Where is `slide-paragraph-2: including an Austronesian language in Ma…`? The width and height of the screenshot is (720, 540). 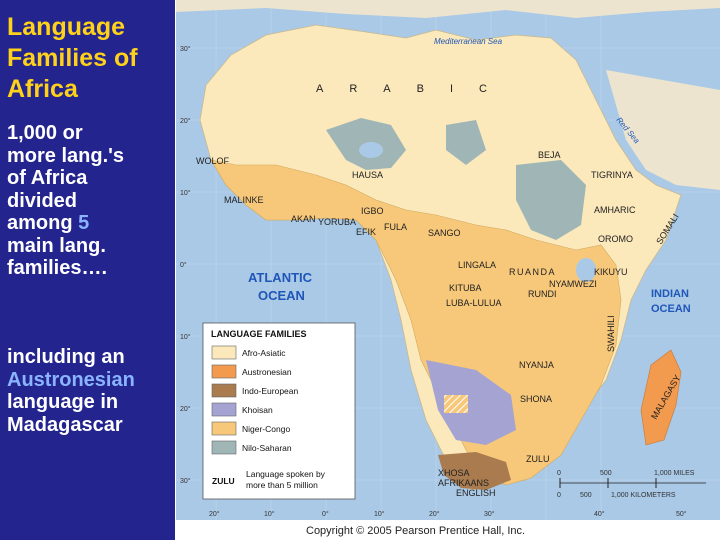
slide-paragraph-2: including an Austronesian language in Ma… is located at coordinates (71, 391).